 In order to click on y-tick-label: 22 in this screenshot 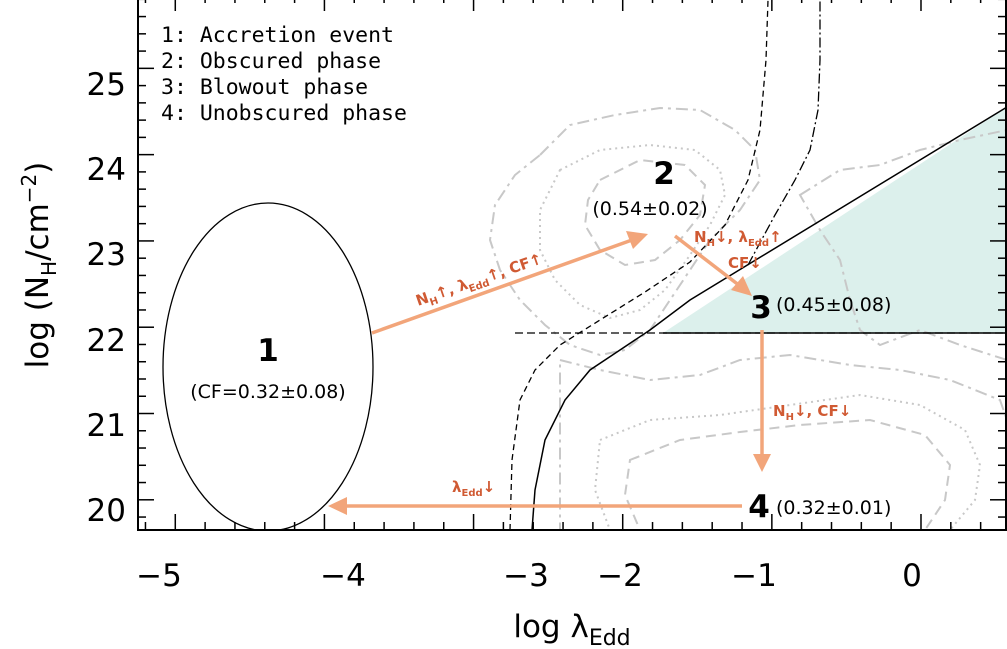, I will do `click(106, 341)`.